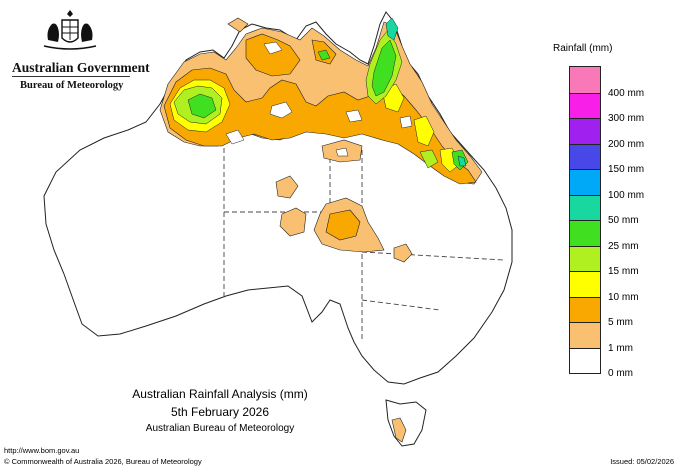 The image size is (680, 467). What do you see at coordinates (620, 323) in the screenshot?
I see `legend-label: 5 mm` at bounding box center [620, 323].